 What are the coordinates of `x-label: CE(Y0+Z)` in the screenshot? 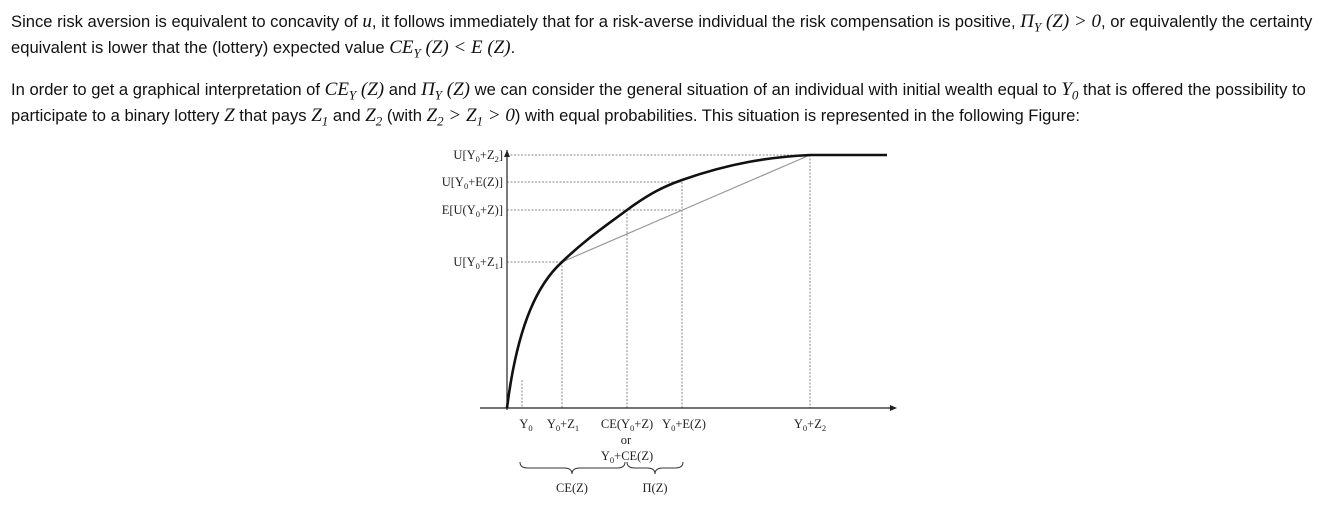 It's located at (627, 425).